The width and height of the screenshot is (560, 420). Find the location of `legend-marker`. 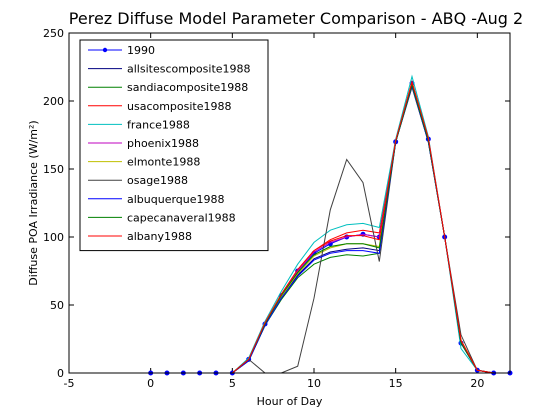

legend-marker is located at coordinates (105, 50).